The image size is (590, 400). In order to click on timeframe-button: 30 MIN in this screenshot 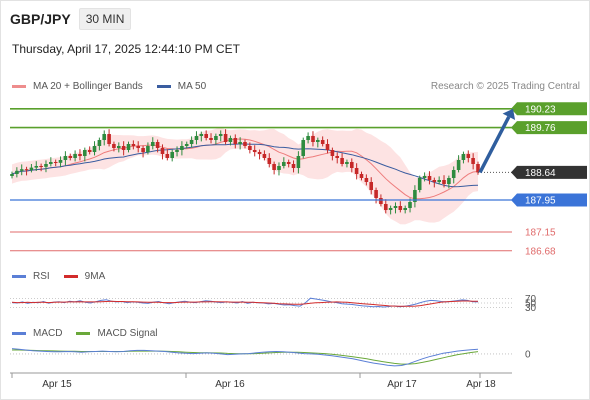, I will do `click(105, 19)`.